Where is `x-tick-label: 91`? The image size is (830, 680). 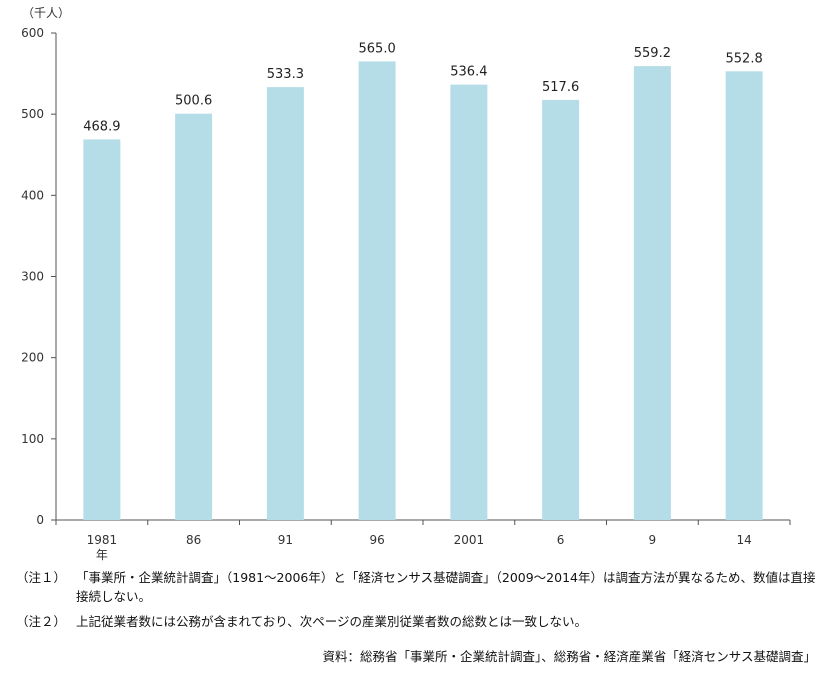
x-tick-label: 91 is located at coordinates (285, 540).